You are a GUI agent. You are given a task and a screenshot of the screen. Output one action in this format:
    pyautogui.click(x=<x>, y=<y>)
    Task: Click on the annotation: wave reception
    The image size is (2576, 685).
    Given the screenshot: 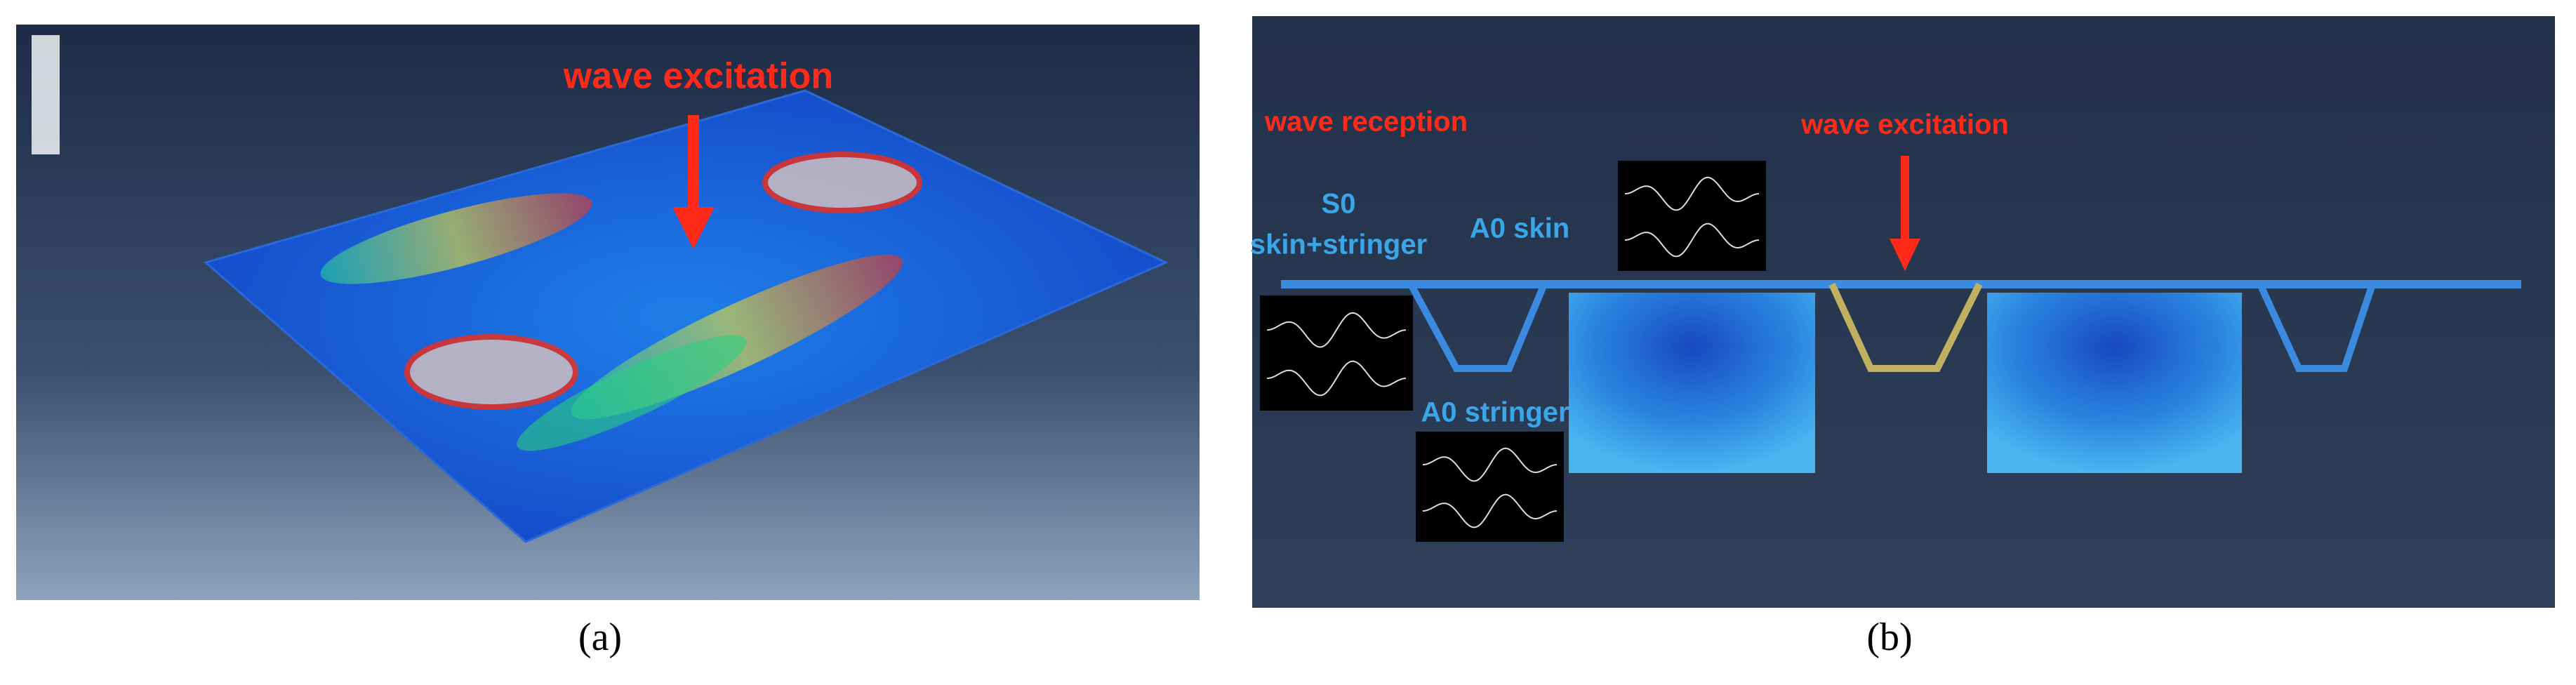 What is the action you would take?
    pyautogui.click(x=1366, y=123)
    